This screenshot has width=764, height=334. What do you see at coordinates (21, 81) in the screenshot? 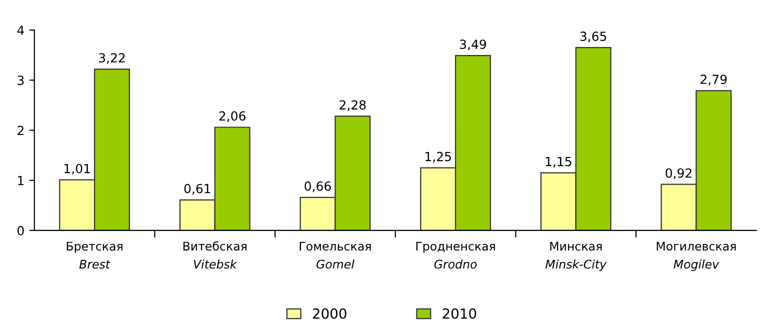
I see `y-tick-label: 3` at bounding box center [21, 81].